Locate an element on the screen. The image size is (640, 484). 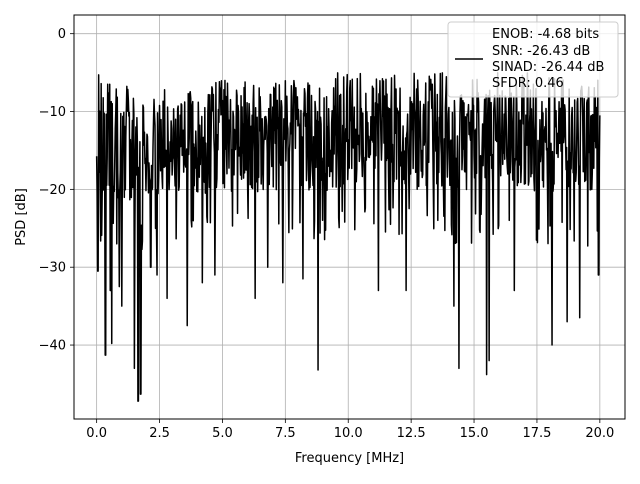
x-tick-label: 12.5 is located at coordinates (411, 433).